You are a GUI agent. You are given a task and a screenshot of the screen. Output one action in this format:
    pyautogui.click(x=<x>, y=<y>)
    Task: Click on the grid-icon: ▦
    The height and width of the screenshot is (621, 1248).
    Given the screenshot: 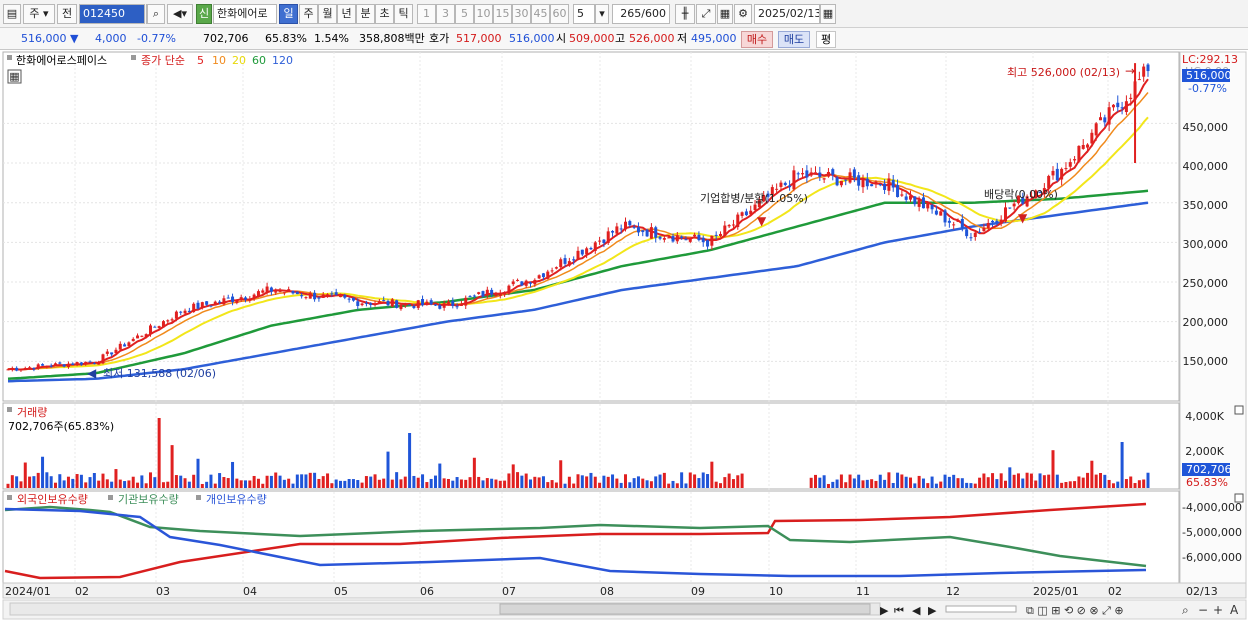 What is the action you would take?
    pyautogui.click(x=725, y=14)
    